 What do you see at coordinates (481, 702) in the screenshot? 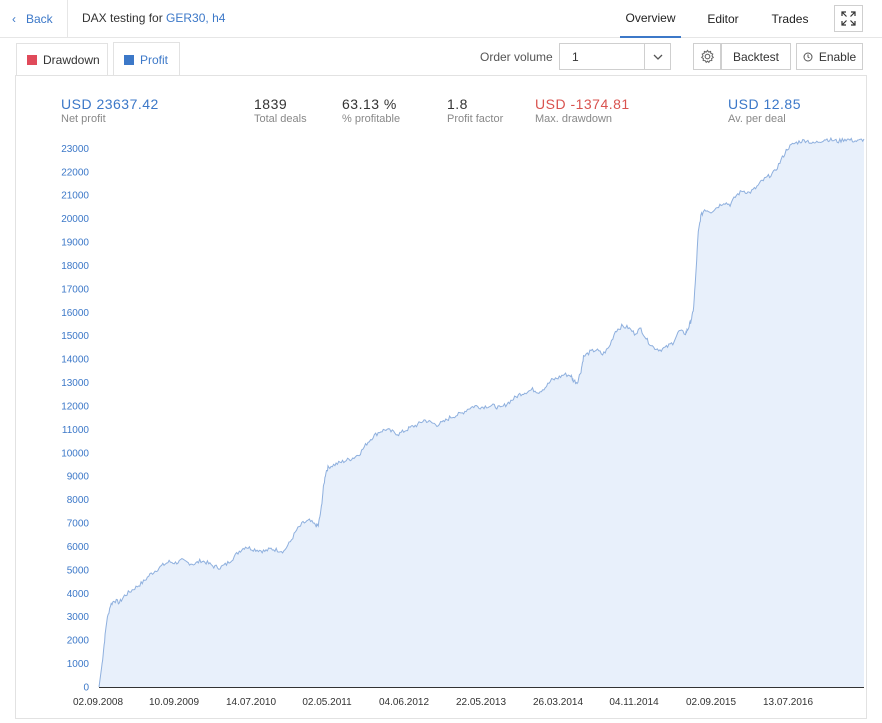
I see `x-tick-label: 22.05.2013` at bounding box center [481, 702].